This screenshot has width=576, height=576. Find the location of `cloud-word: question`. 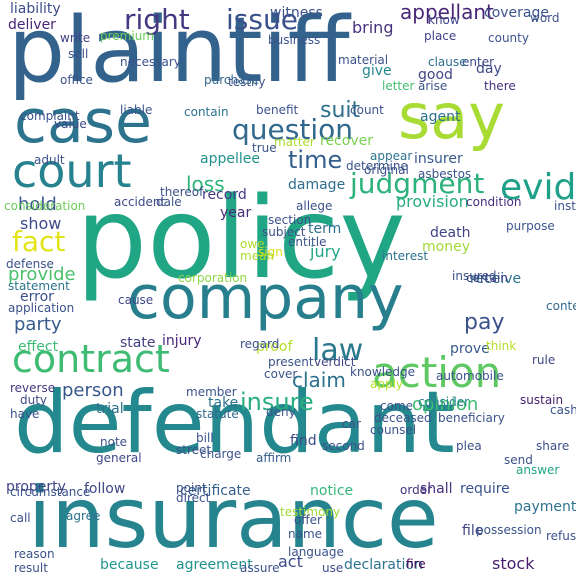

cloud-word: question is located at coordinates (292, 129).